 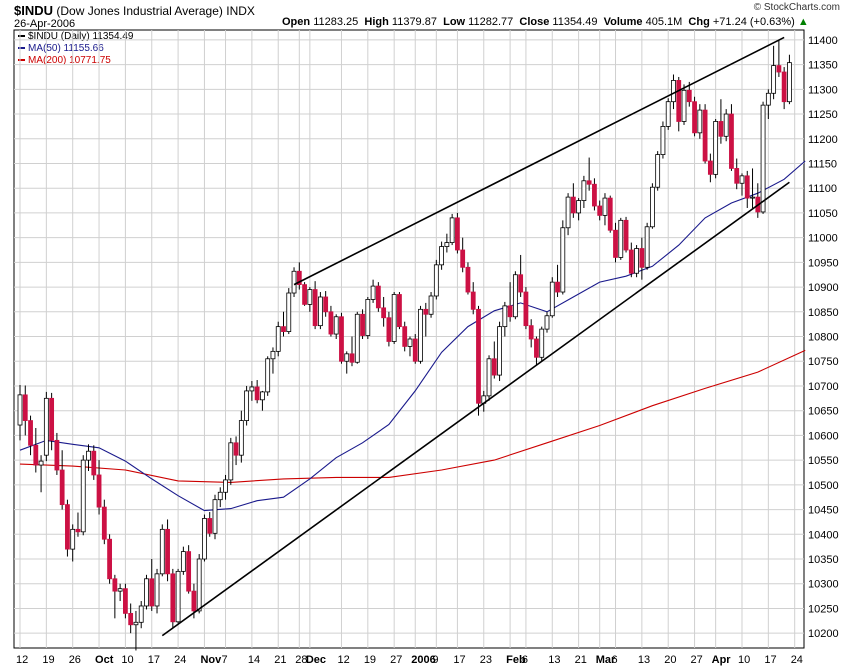 I want to click on x-tick-label-83: 17, so click(x=459, y=660).